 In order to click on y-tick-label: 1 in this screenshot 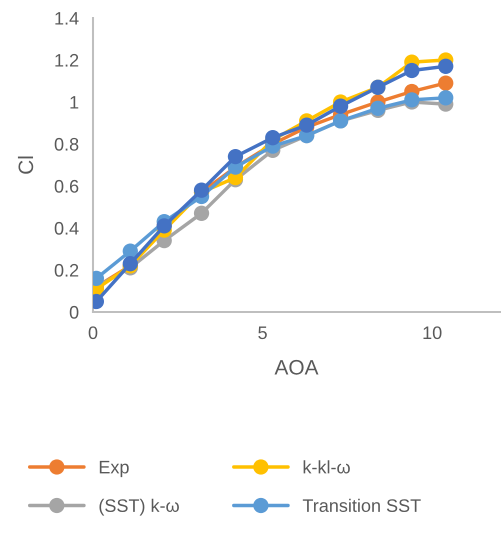, I will do `click(74, 102)`.